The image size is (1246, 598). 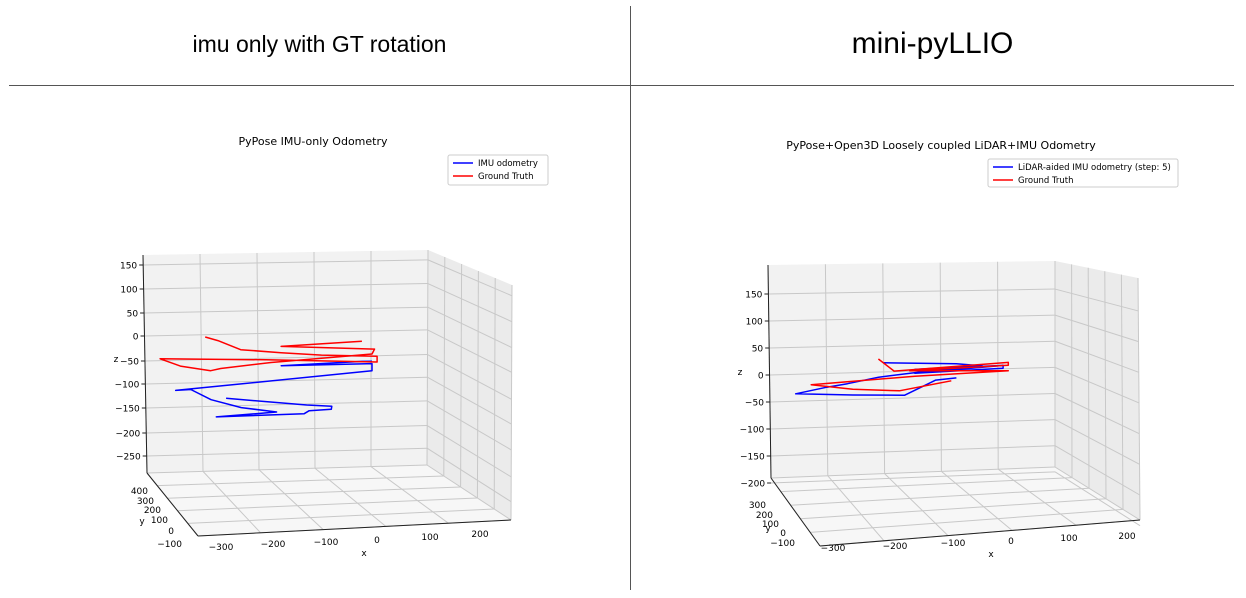 What do you see at coordinates (753, 296) in the screenshot?
I see `z-tick-label: 150` at bounding box center [753, 296].